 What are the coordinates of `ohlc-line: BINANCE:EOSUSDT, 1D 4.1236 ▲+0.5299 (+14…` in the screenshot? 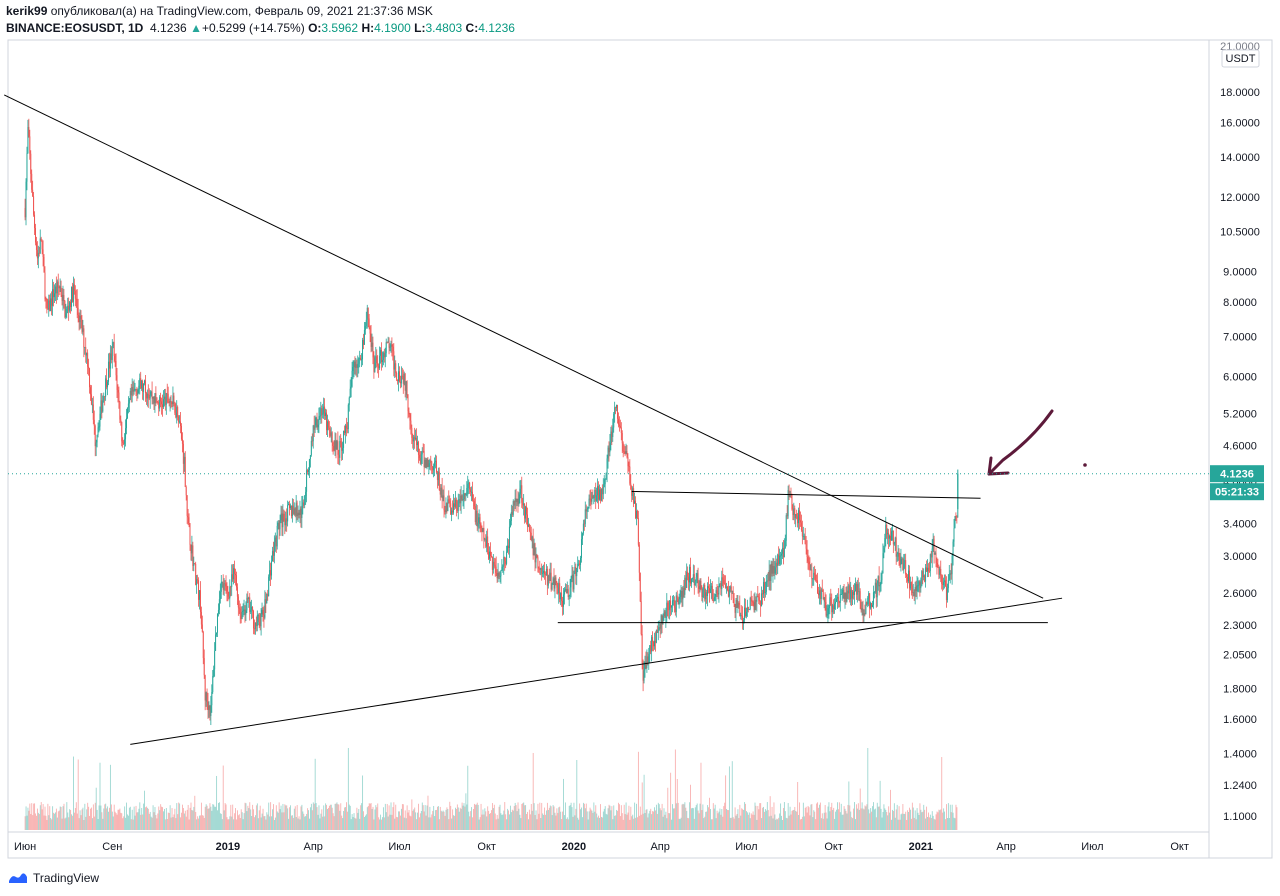 It's located at (456, 28).